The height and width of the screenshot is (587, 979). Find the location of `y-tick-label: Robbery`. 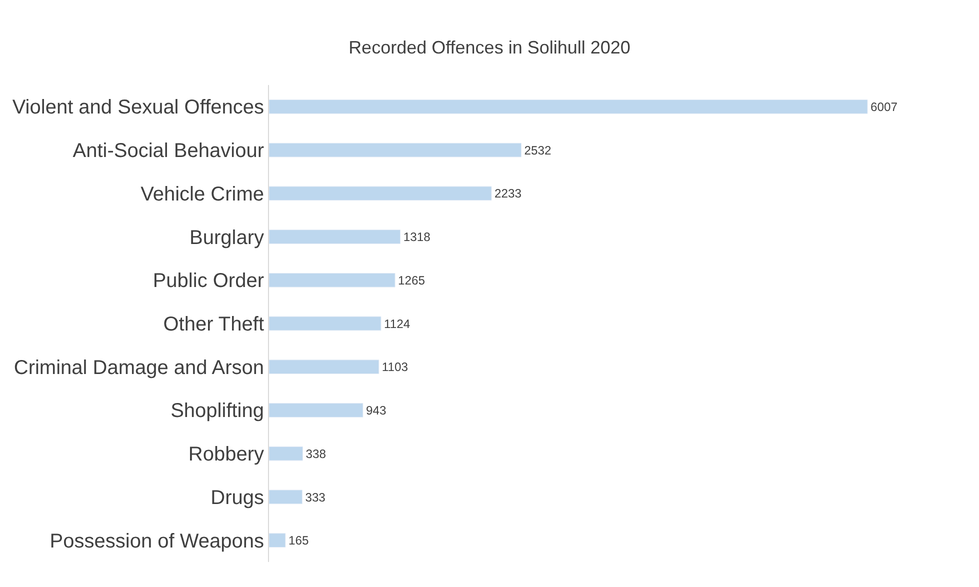

y-tick-label: Robbery is located at coordinates (226, 455).